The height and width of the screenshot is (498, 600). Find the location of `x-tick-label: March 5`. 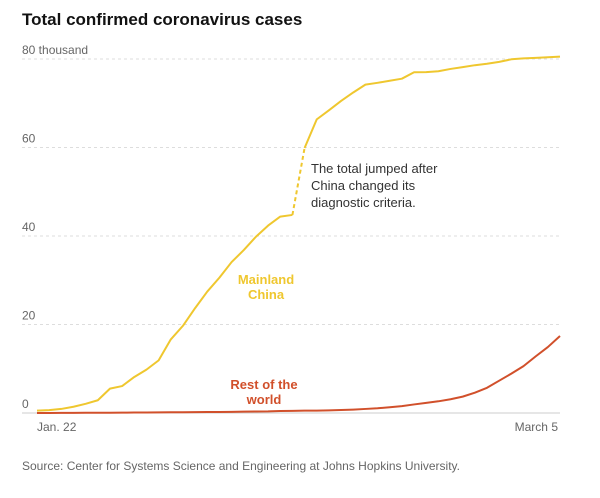

x-tick-label: March 5 is located at coordinates (537, 427).